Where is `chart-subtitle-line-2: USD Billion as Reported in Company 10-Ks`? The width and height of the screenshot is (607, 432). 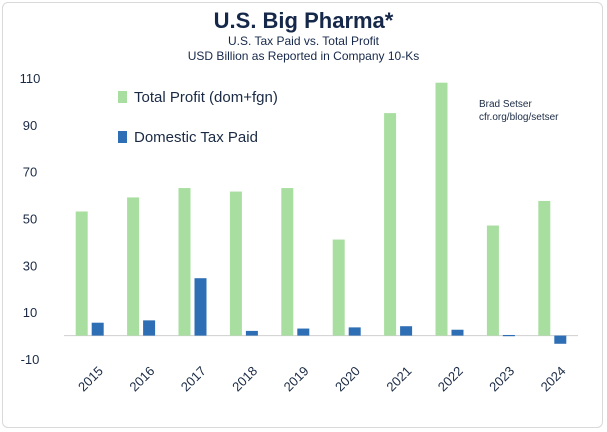
chart-subtitle-line-2: USD Billion as Reported in Company 10-Ks is located at coordinates (303, 56).